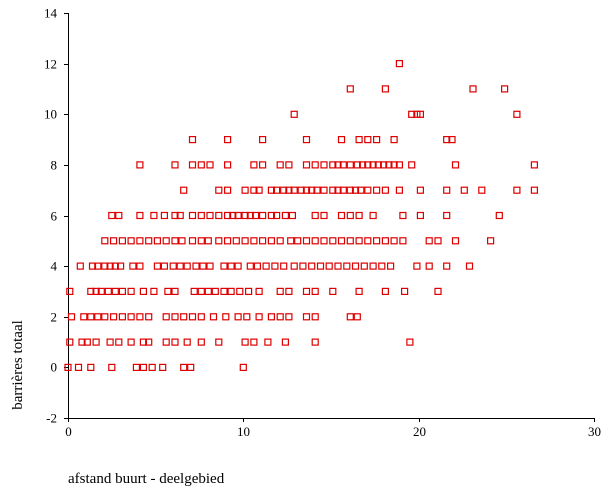  I want to click on y-tick-label: 2, so click(54, 317).